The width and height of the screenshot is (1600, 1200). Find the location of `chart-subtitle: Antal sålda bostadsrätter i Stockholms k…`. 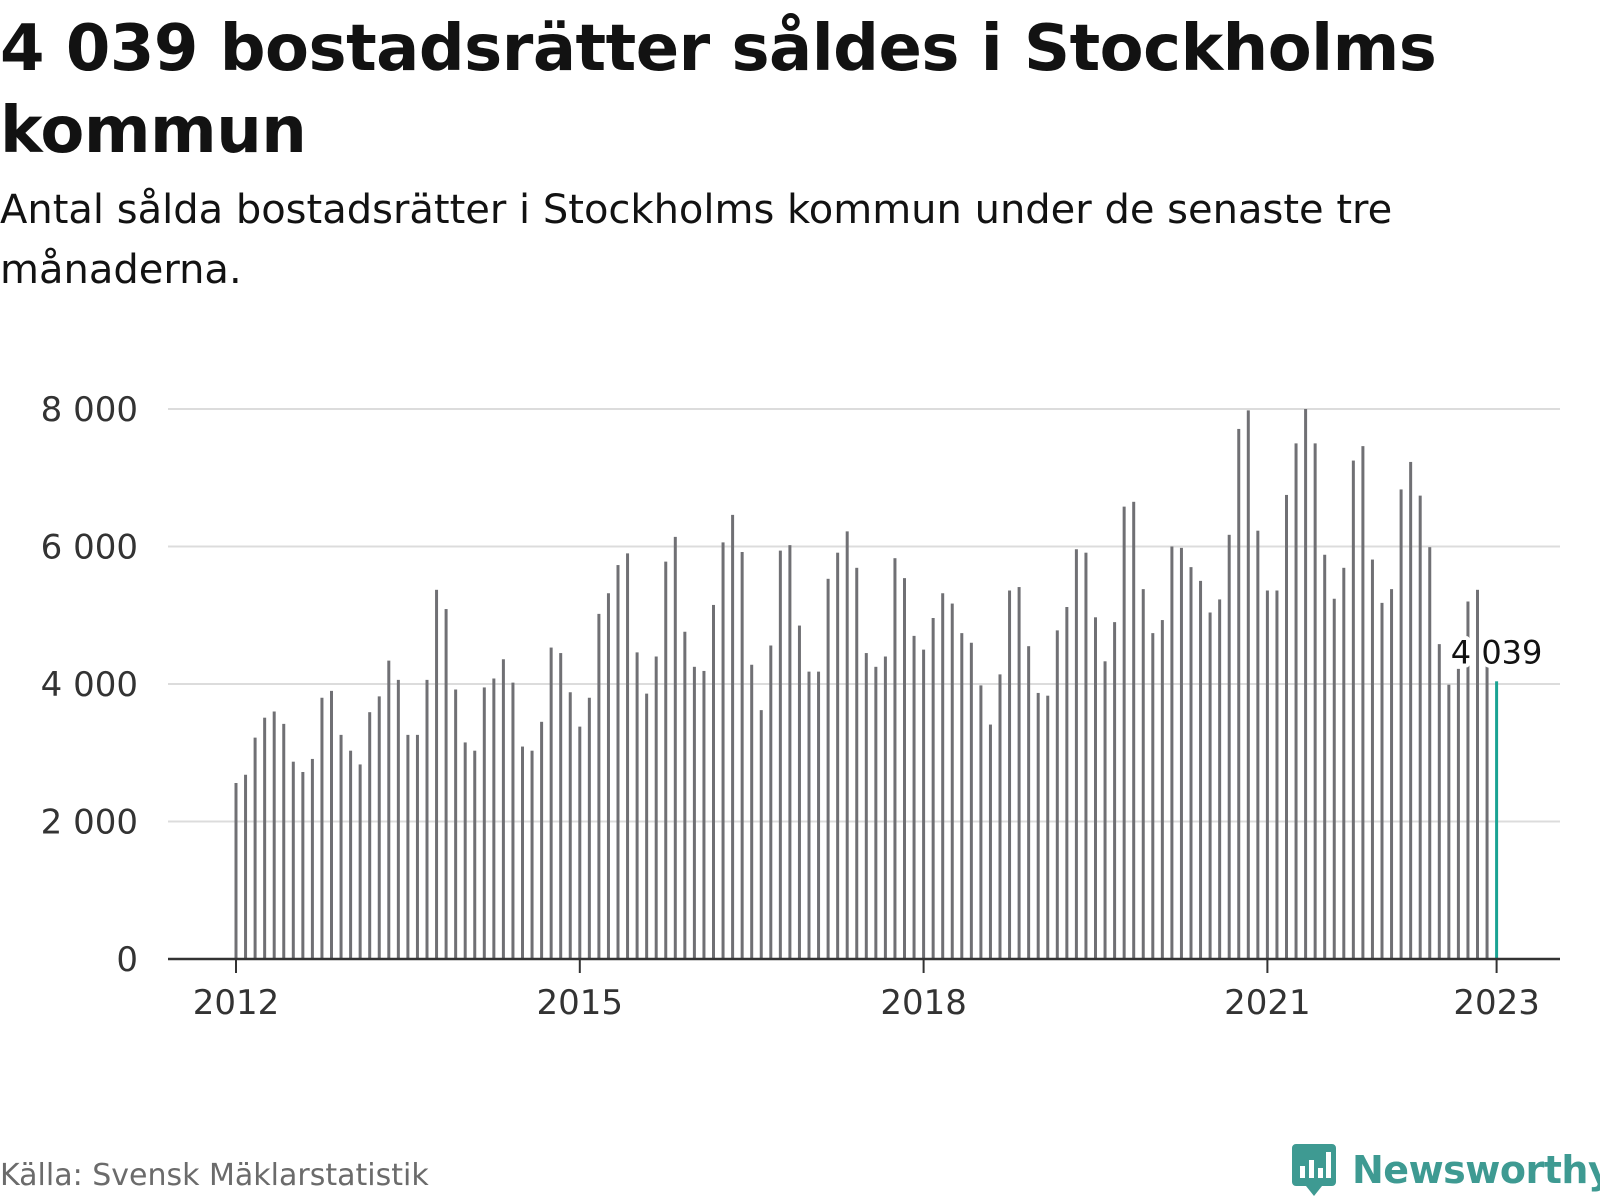

chart-subtitle: Antal sålda bostadsrätter i Stockholms k… is located at coordinates (696, 240).